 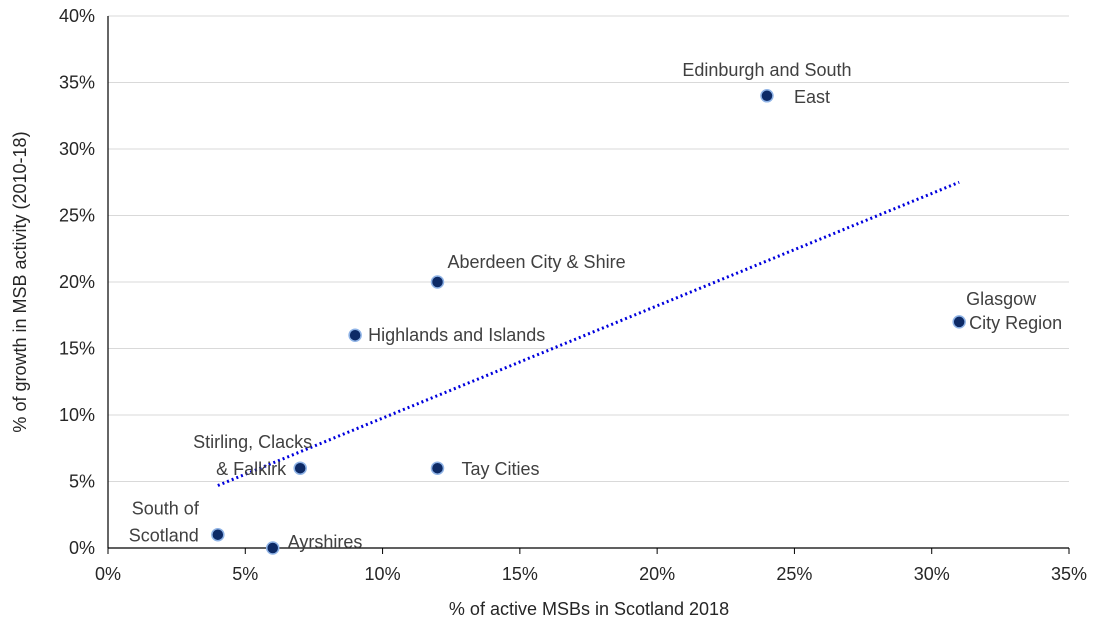 What do you see at coordinates (108, 574) in the screenshot?
I see `x-tick-label: 0%` at bounding box center [108, 574].